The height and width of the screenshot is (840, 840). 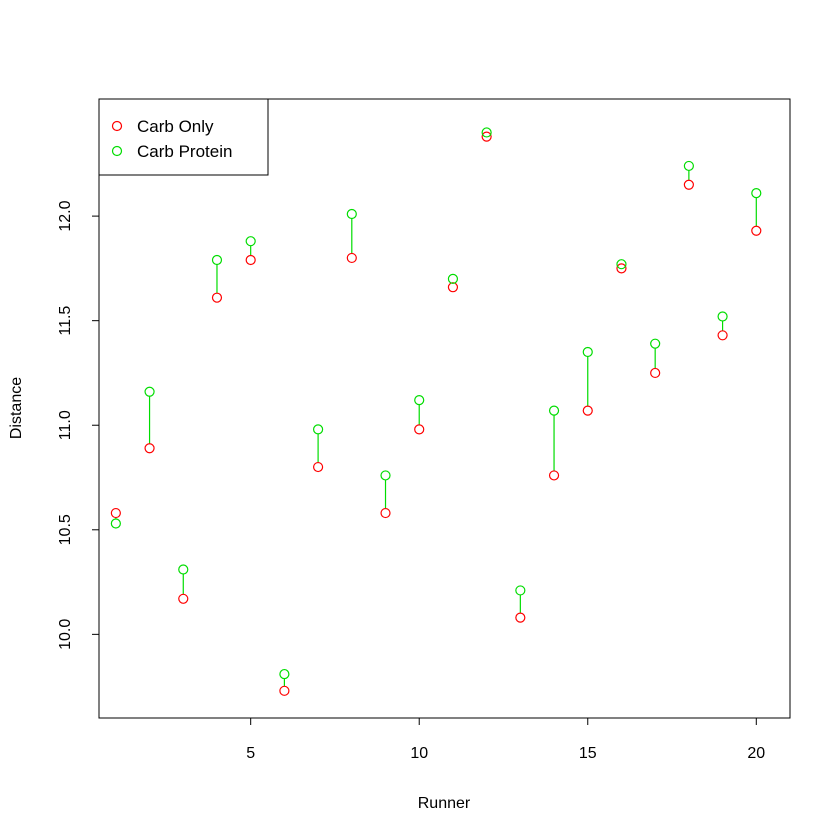 I want to click on legend-label-carb-protein: Carb Protein, so click(x=184, y=151).